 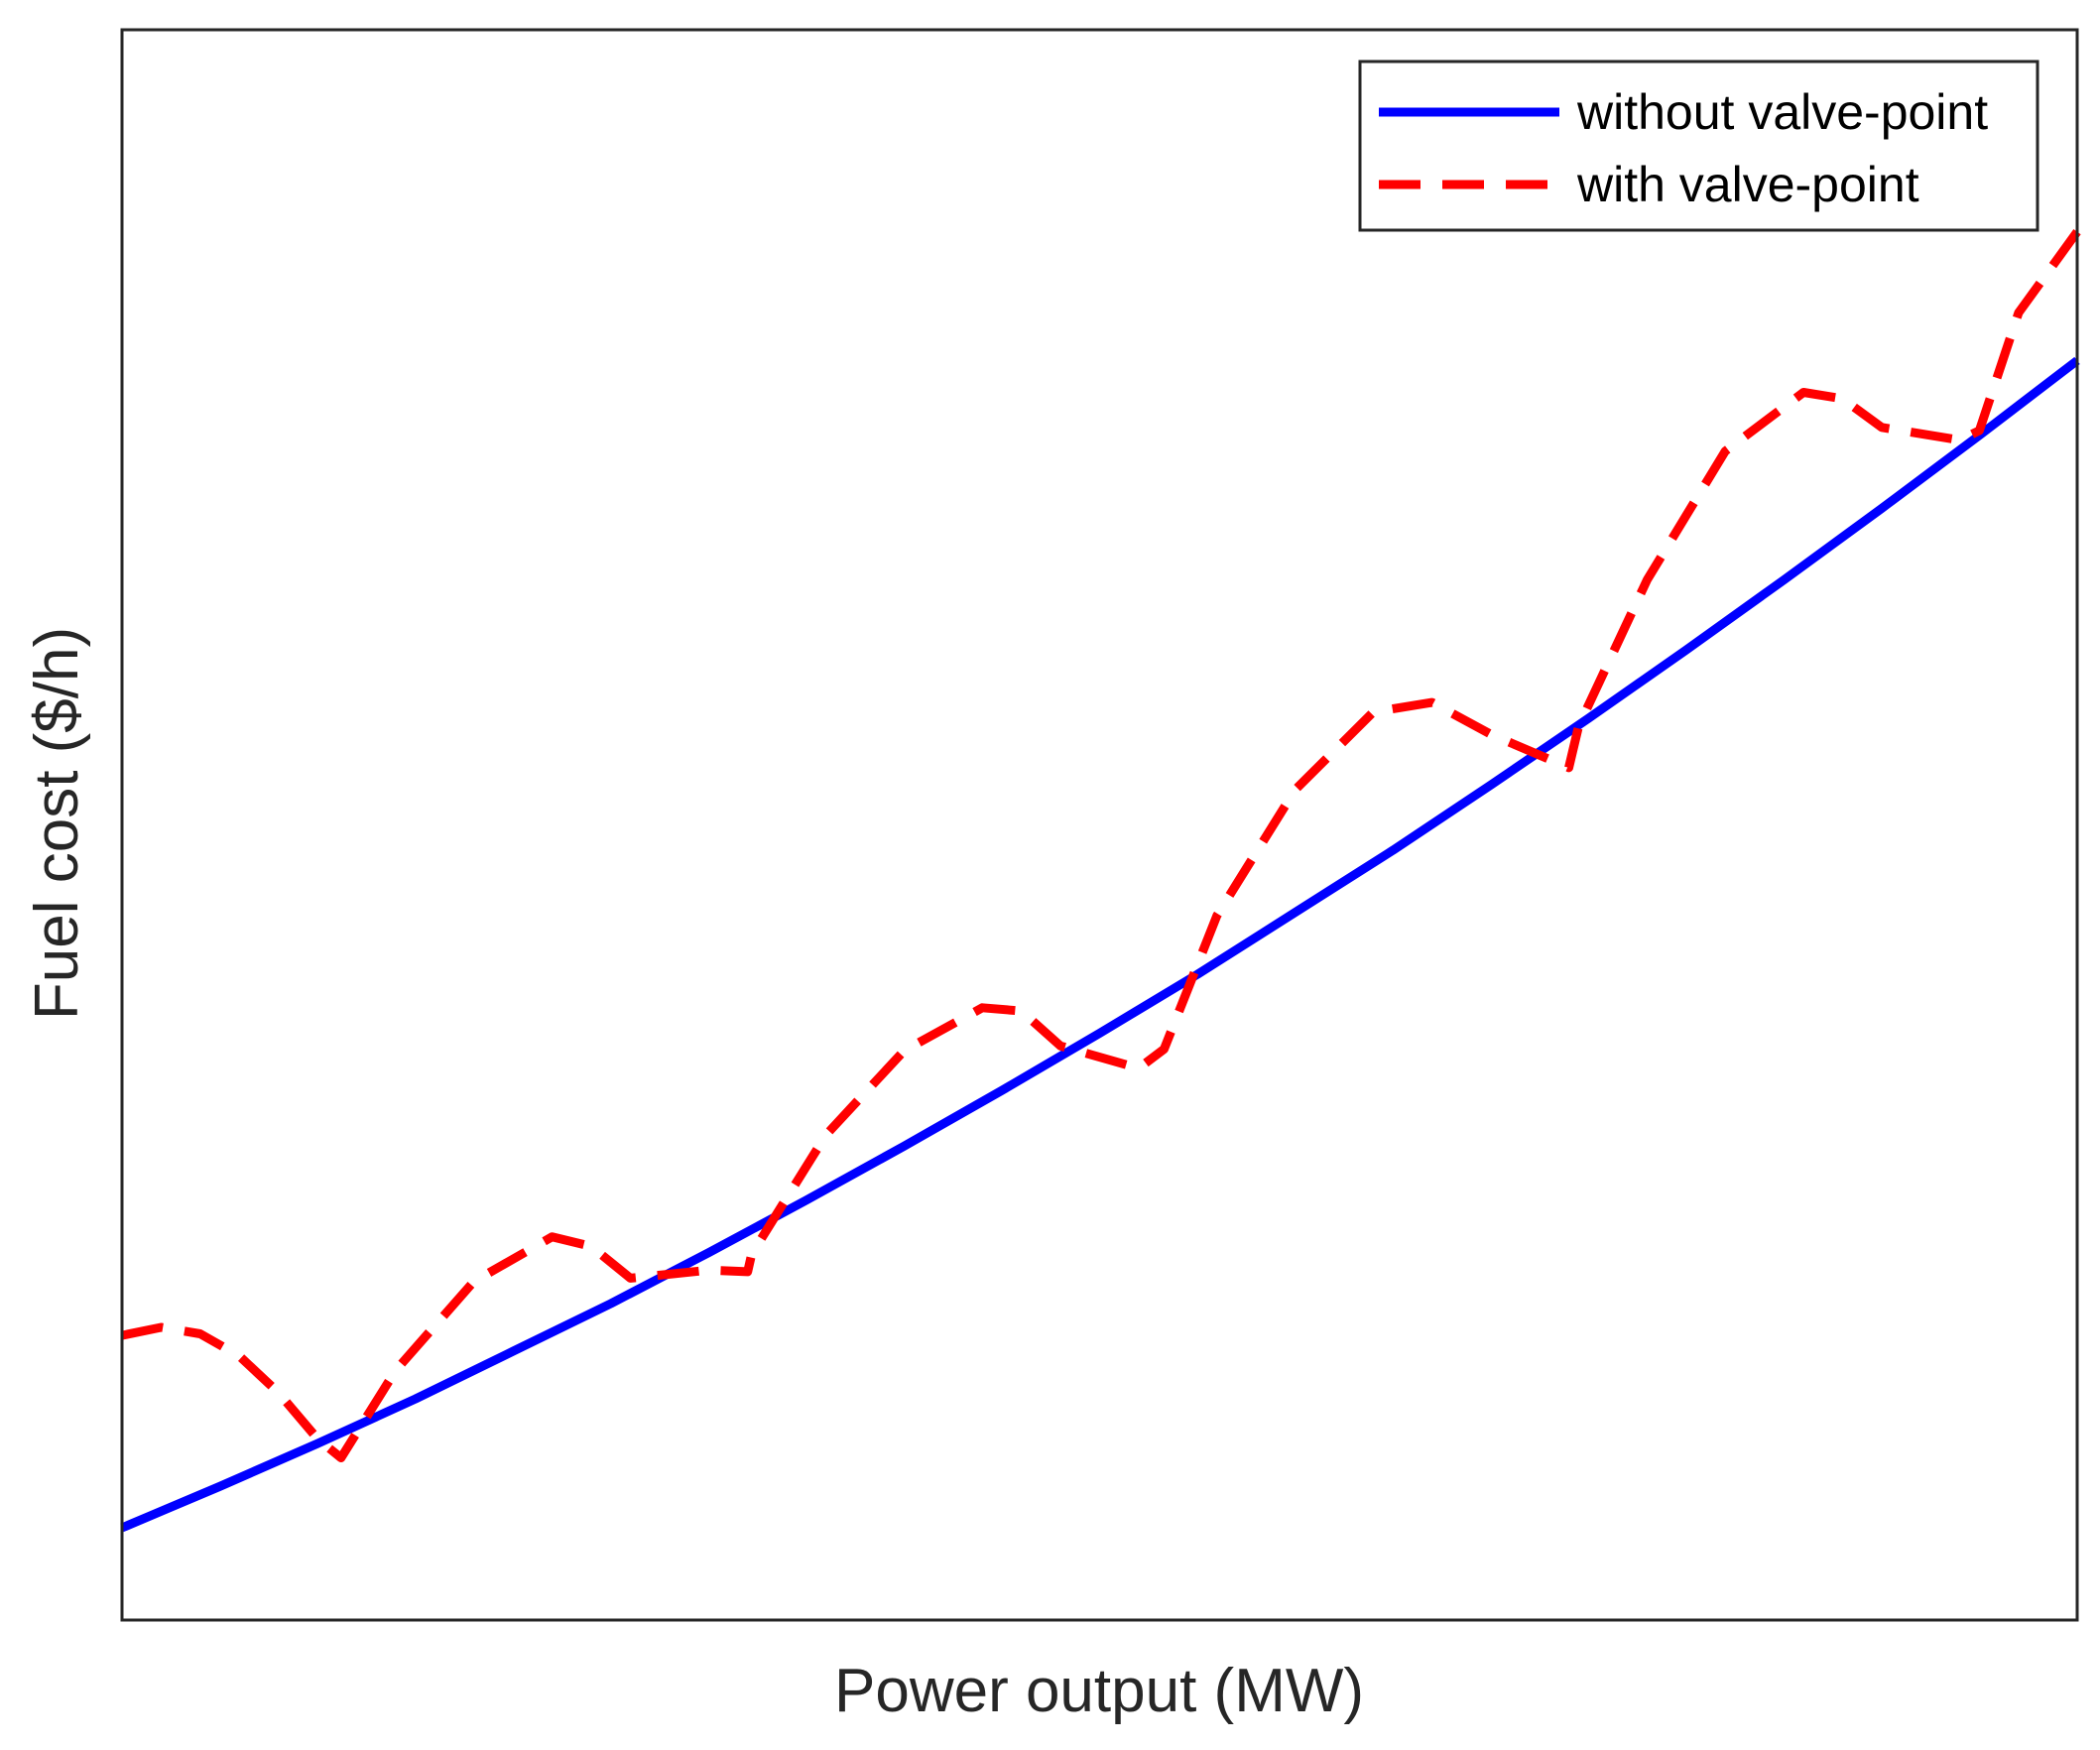 I want to click on legend: without valve-point with valve-point, so click(x=1698, y=146).